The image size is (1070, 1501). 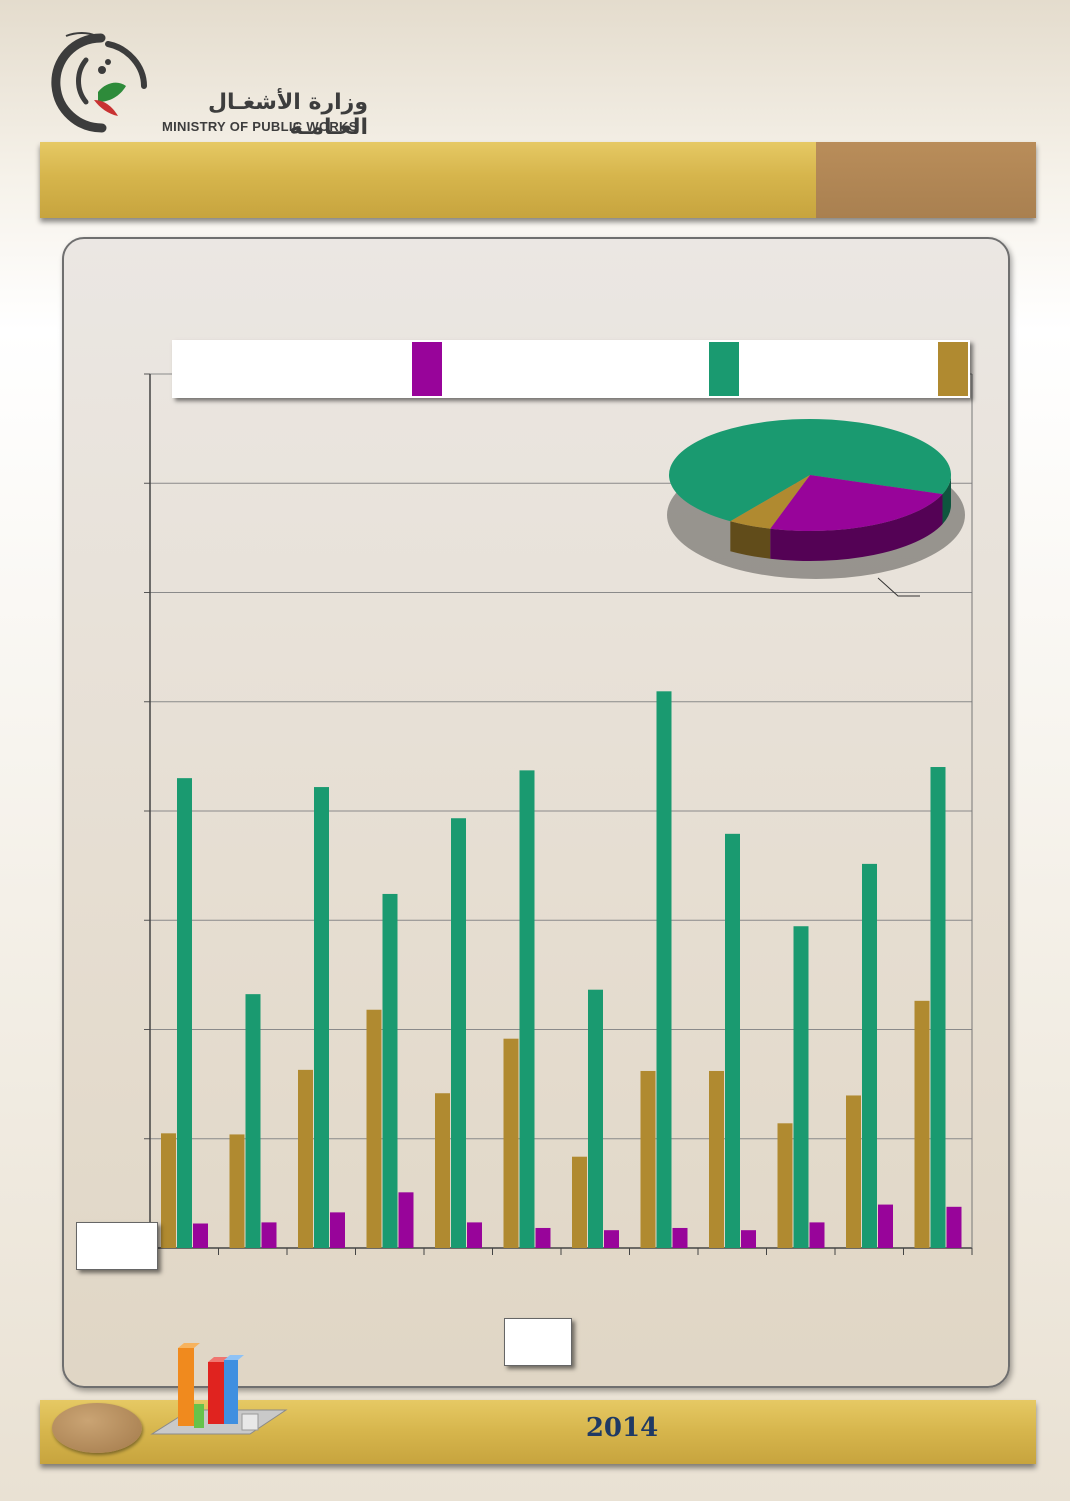 I want to click on logo-english-name: MINISTRY OF PUBLIC WORKS, so click(x=260, y=126).